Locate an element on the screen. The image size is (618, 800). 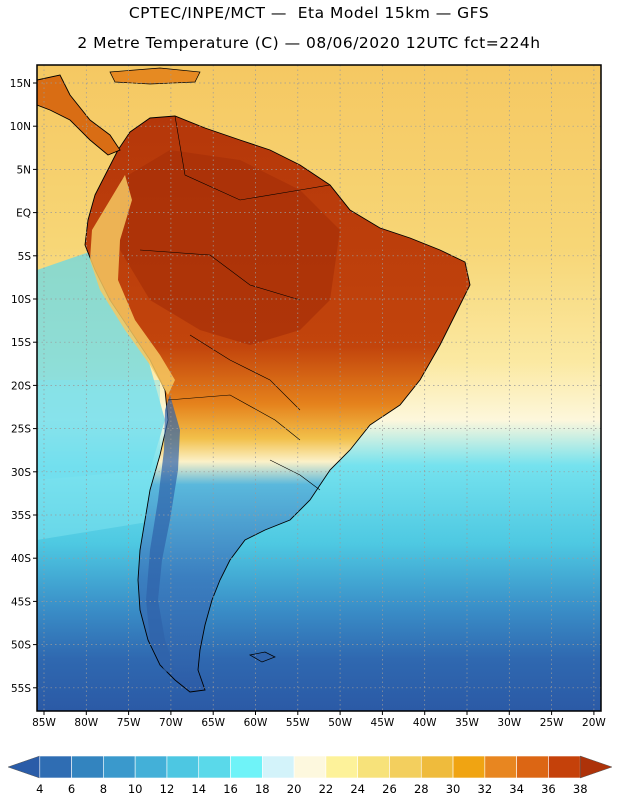
lon-label: 25W is located at coordinates (552, 723).